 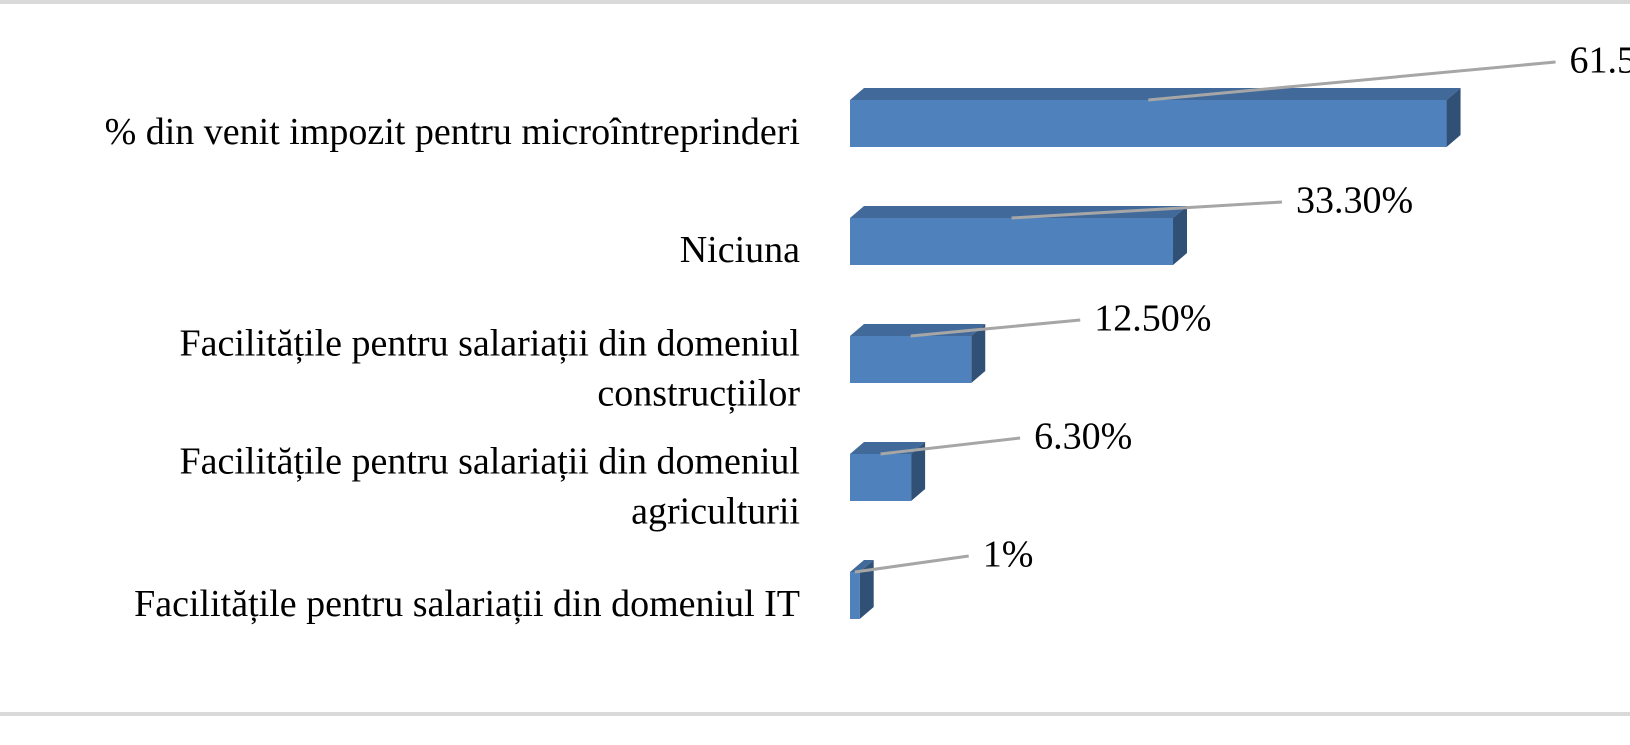 What do you see at coordinates (1083, 437) in the screenshot?
I see `data-label: 6.30%` at bounding box center [1083, 437].